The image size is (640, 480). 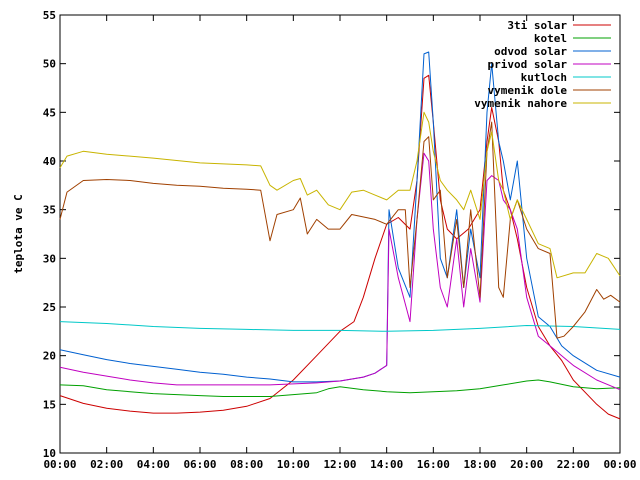 I want to click on y-tick-label: 20, so click(x=49, y=356).